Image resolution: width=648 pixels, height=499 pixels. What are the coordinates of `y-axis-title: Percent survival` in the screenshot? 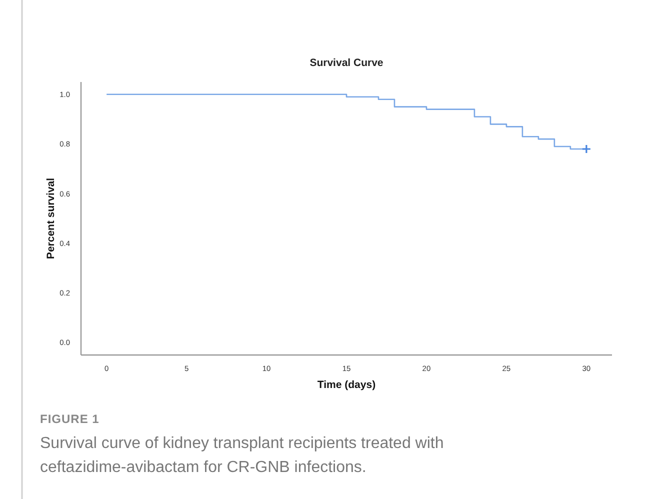 It's located at (51, 219).